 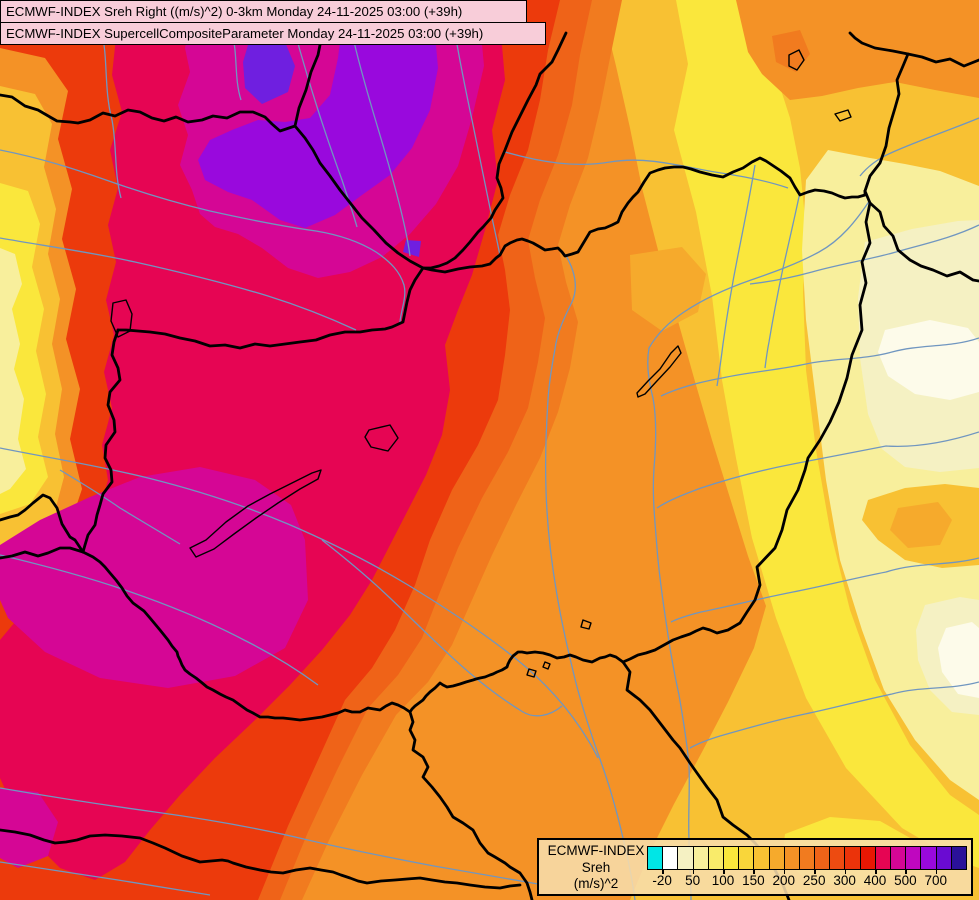 I want to click on legend-colorbar, so click(x=807, y=858).